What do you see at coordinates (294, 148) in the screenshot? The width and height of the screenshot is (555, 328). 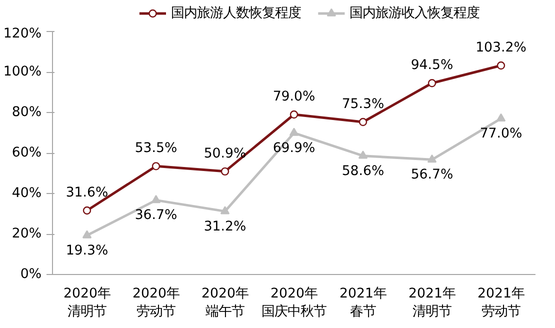 I see `data-label: 69.9%` at bounding box center [294, 148].